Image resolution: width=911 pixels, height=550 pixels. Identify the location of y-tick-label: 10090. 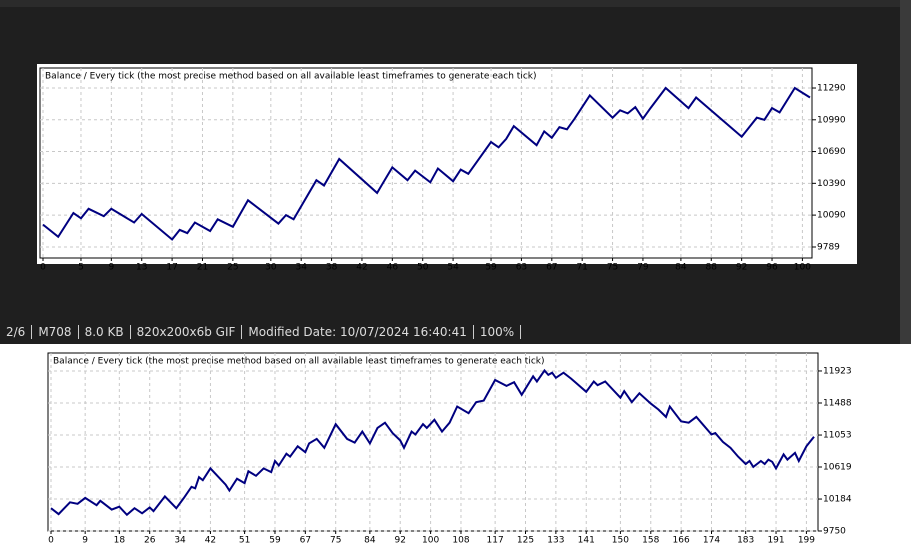
(831, 216).